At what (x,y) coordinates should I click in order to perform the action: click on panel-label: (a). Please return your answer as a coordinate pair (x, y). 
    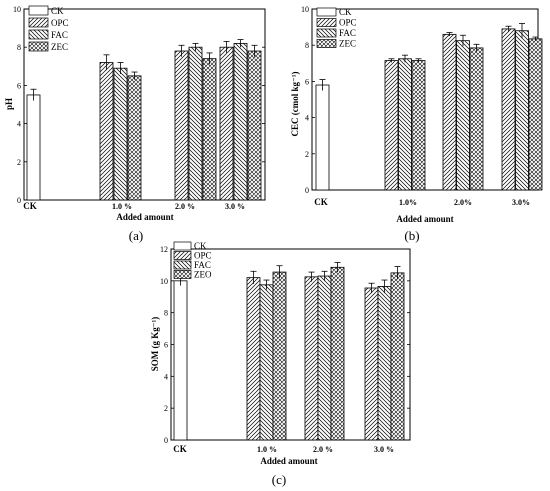
    Looking at the image, I should click on (136, 235).